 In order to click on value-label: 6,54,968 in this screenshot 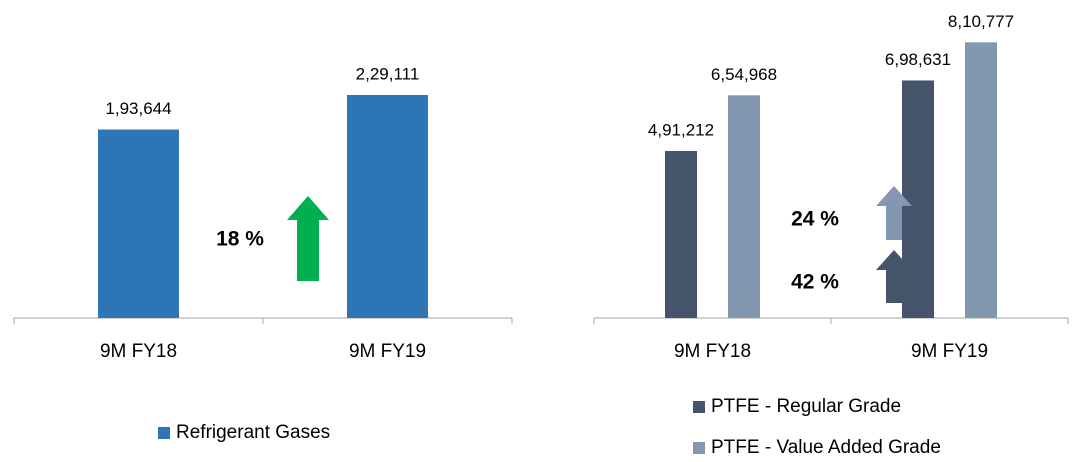, I will do `click(744, 74)`.